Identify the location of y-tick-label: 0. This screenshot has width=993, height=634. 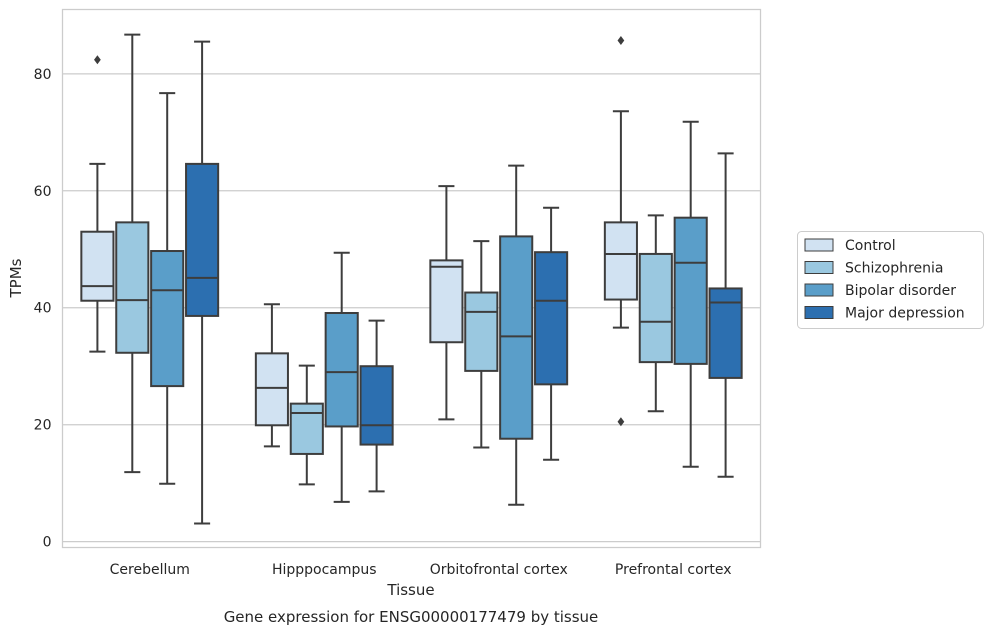
(47, 543).